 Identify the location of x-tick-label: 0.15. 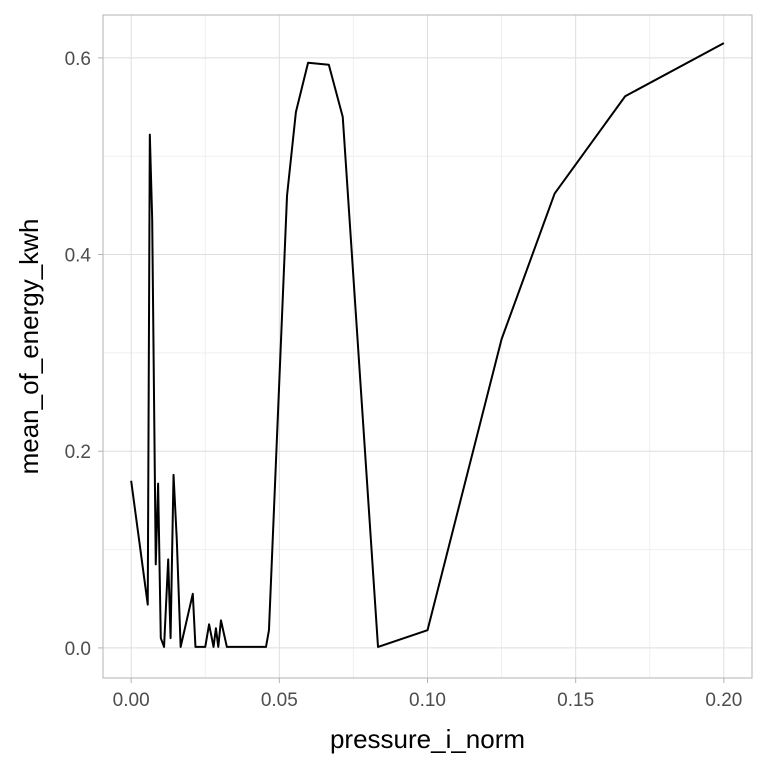
(575, 700).